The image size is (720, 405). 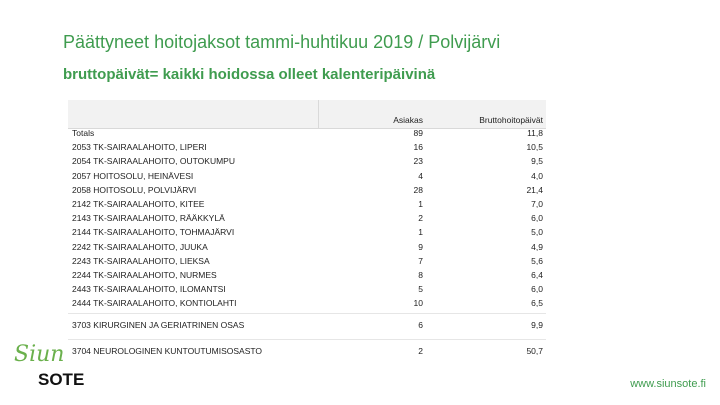 I want to click on row-label: 3703 KIRURGINEN JA GERIATRINEN OSAS, so click(x=158, y=325).